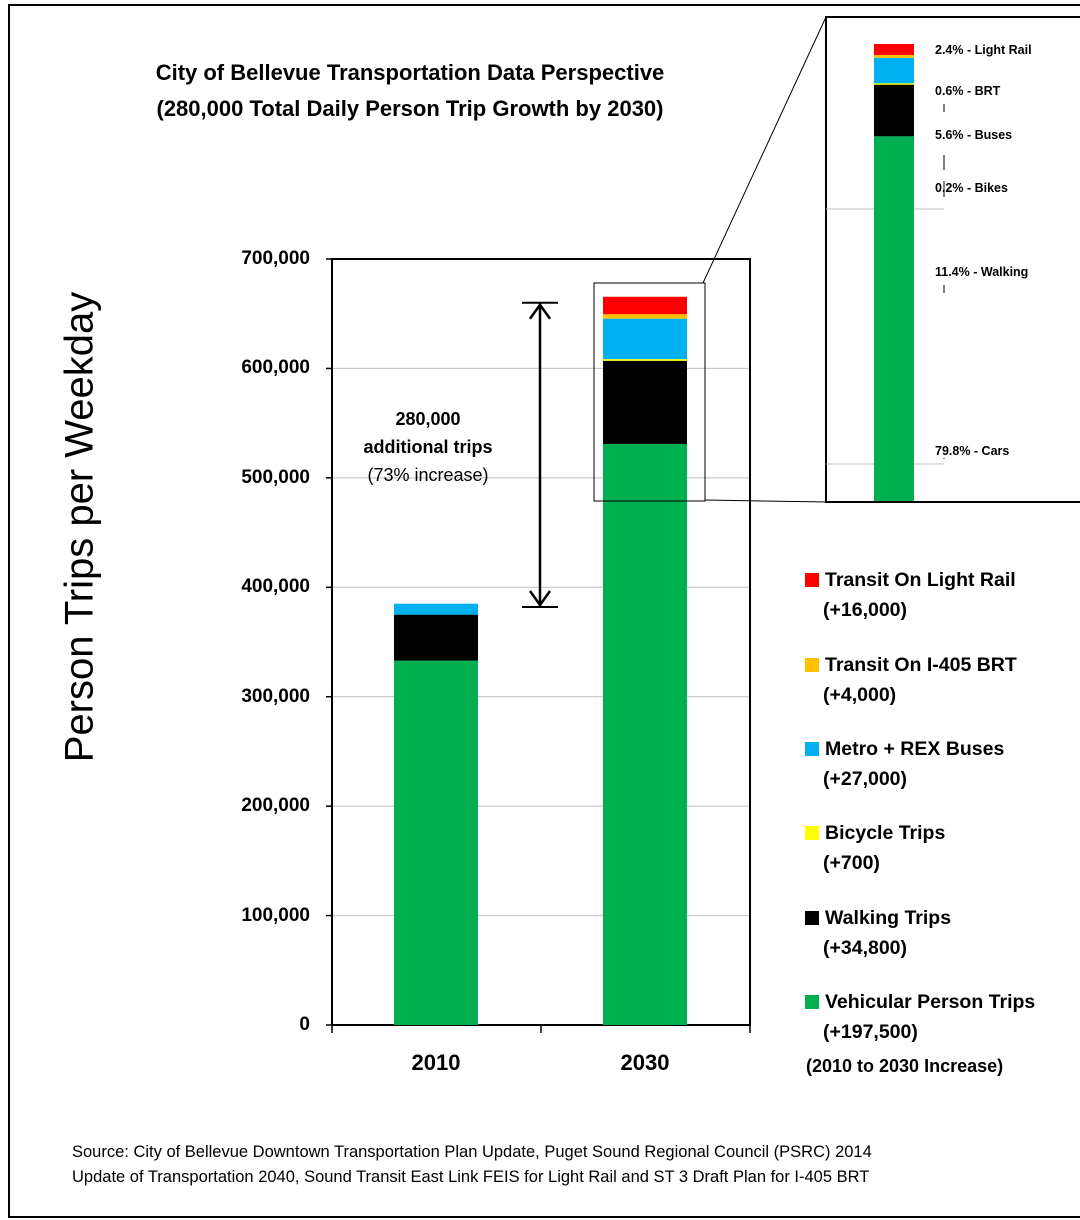 The height and width of the screenshot is (1220, 1080). What do you see at coordinates (930, 1002) in the screenshot?
I see `legend-label: Vehicular Person Trips` at bounding box center [930, 1002].